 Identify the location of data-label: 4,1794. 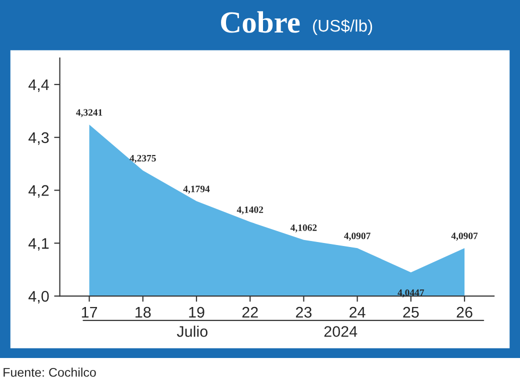
(196, 190).